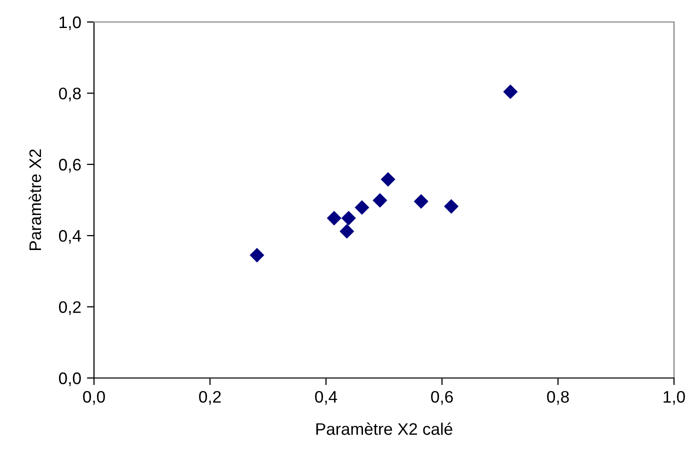  I want to click on y-tick-label: 1,0, so click(70, 23).